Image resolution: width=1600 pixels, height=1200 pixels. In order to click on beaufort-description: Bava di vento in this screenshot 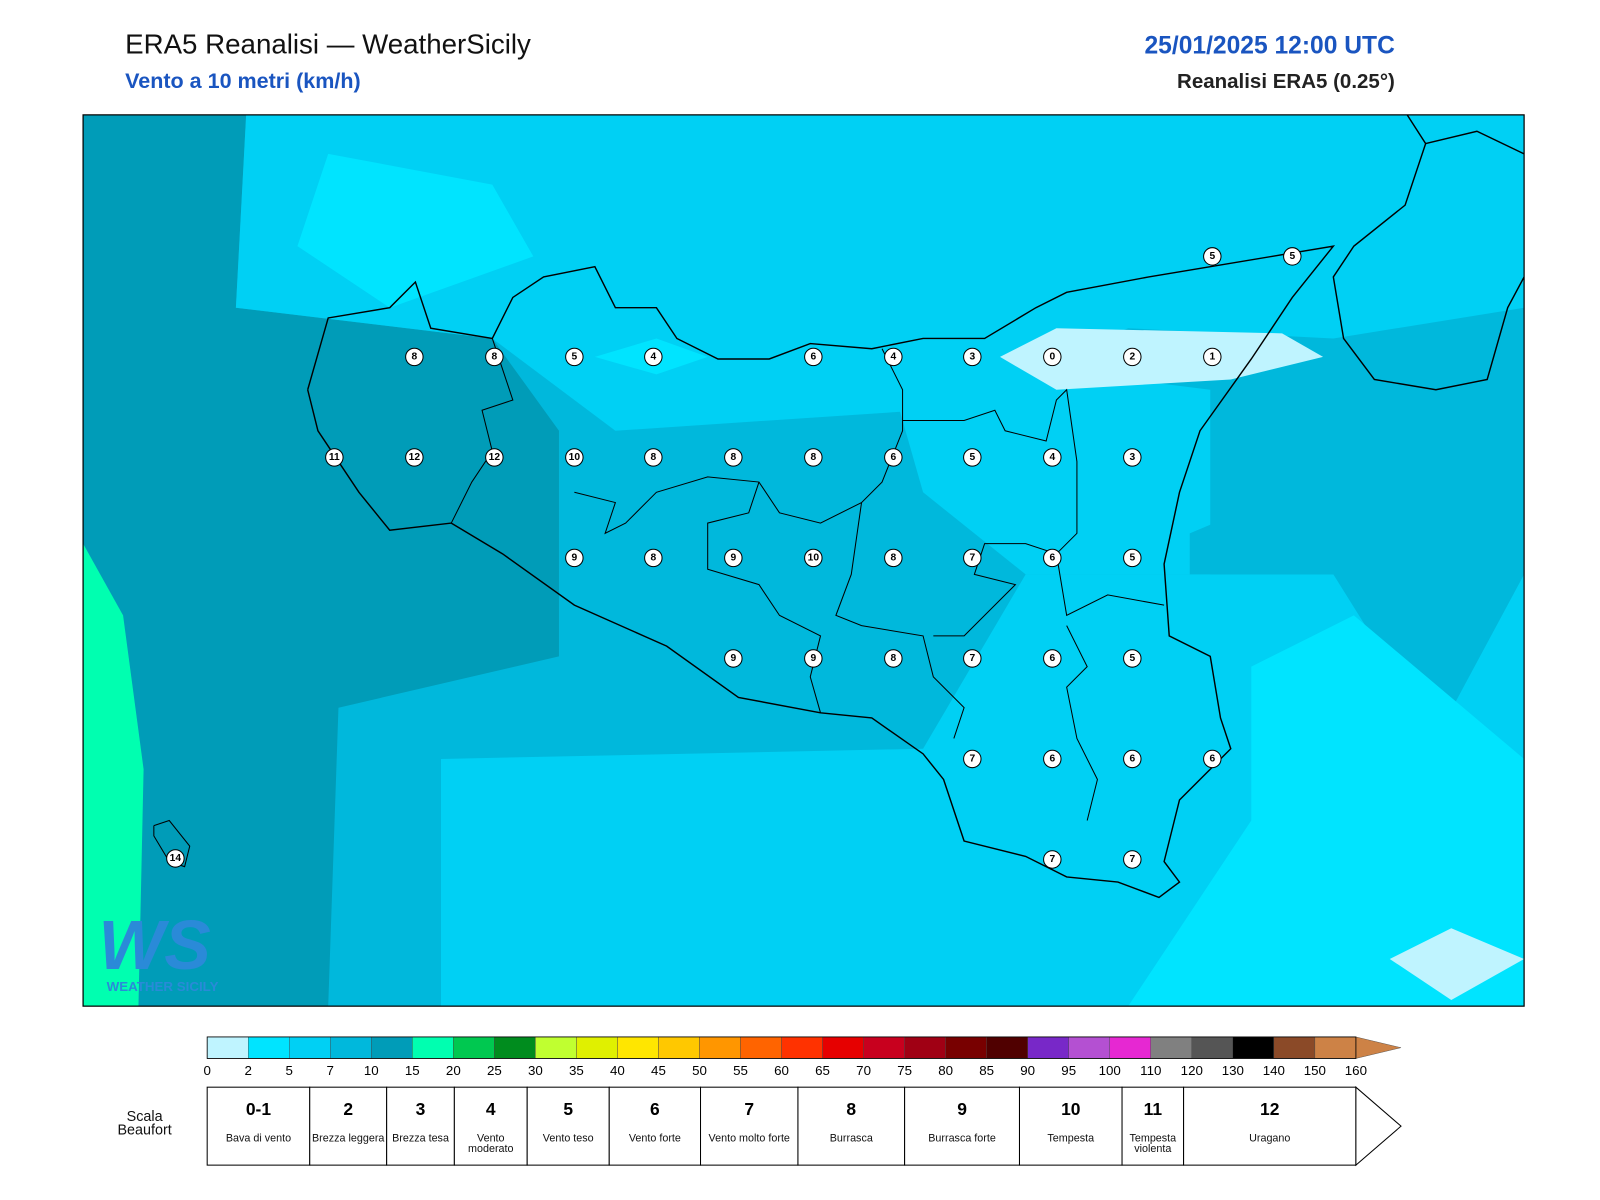, I will do `click(258, 1139)`.